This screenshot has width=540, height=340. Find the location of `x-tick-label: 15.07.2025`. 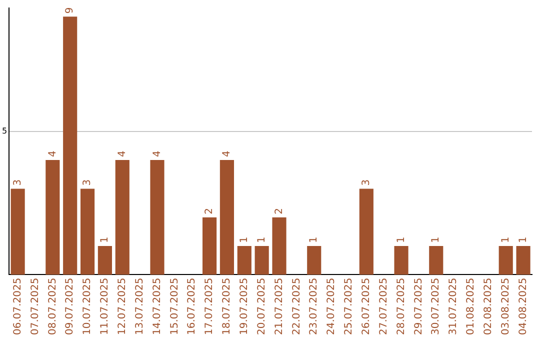

x-tick-label: 15.07.2025 is located at coordinates (174, 307).